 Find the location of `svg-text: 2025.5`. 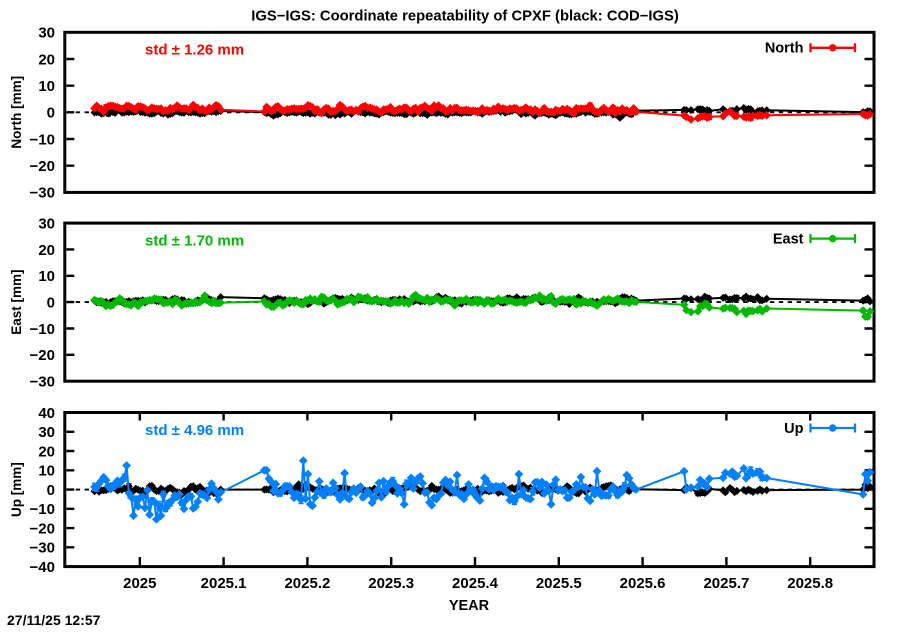

svg-text: 2025.5 is located at coordinates (559, 583).